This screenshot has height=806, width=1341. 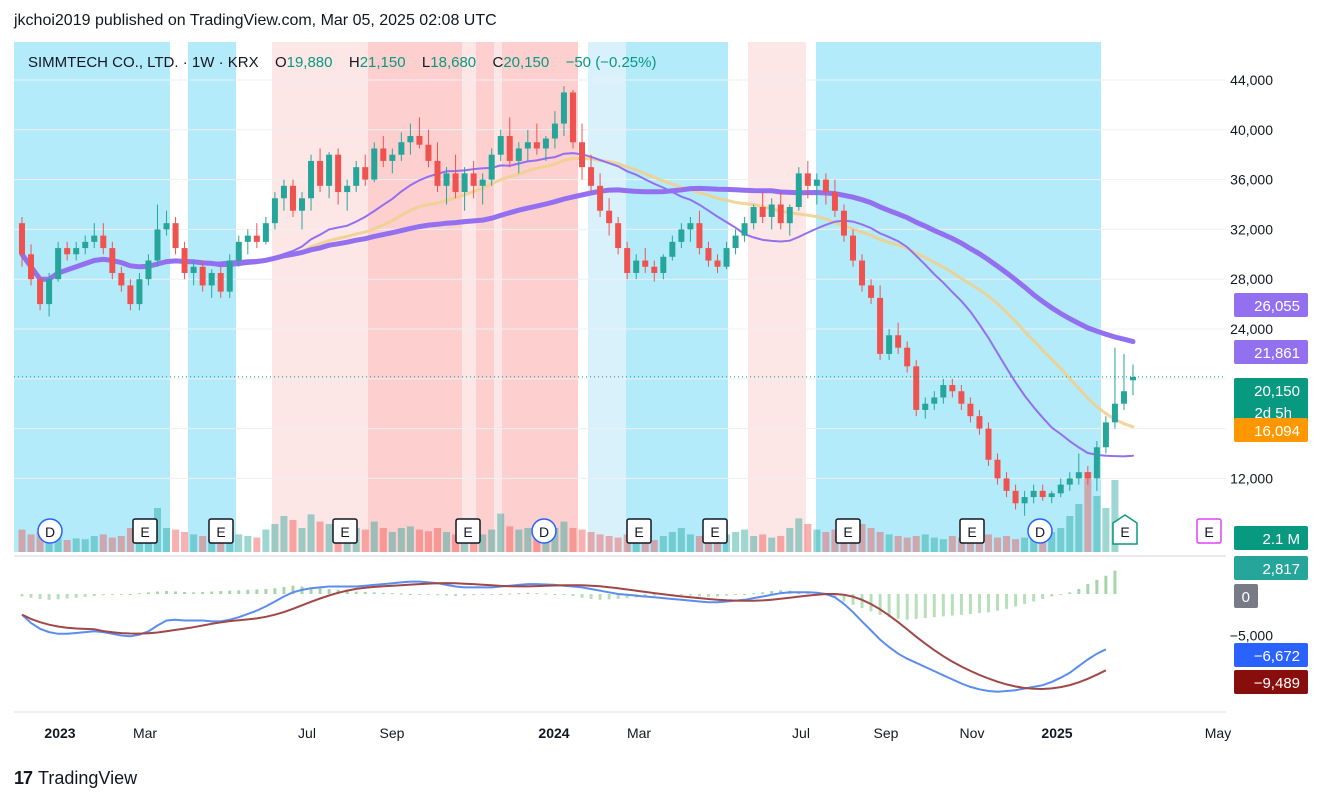 What do you see at coordinates (382, 62) in the screenshot?
I see `high-value: 21,150` at bounding box center [382, 62].